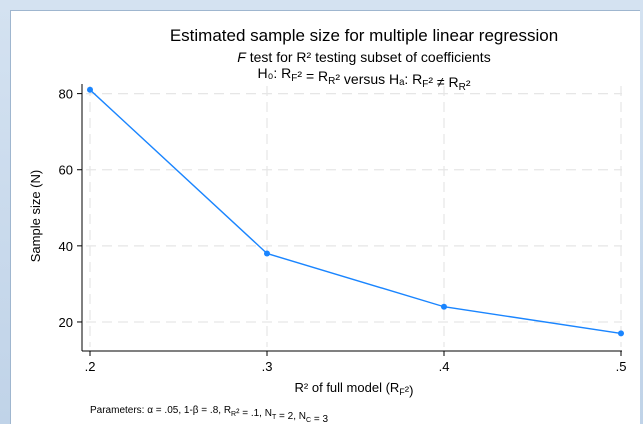 This screenshot has height=424, width=643. I want to click on y-tick-label: 40, so click(66, 246).